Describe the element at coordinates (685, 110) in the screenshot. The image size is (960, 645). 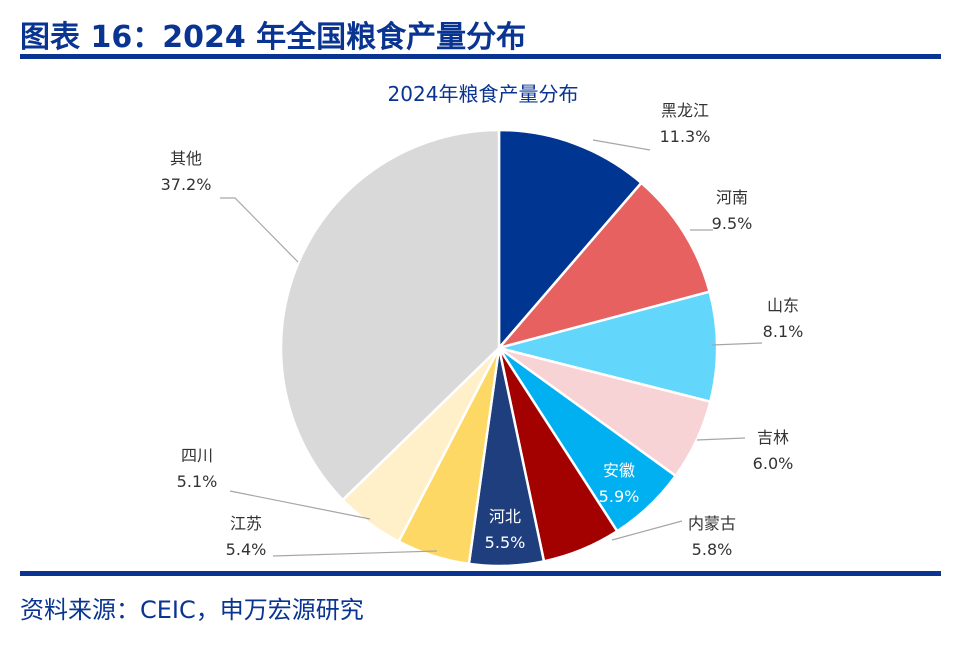
I see `slice-label: 黑龙江` at that location.